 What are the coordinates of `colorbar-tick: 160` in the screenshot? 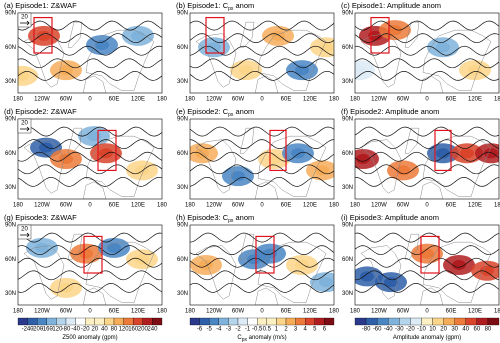 It's located at (133, 330).